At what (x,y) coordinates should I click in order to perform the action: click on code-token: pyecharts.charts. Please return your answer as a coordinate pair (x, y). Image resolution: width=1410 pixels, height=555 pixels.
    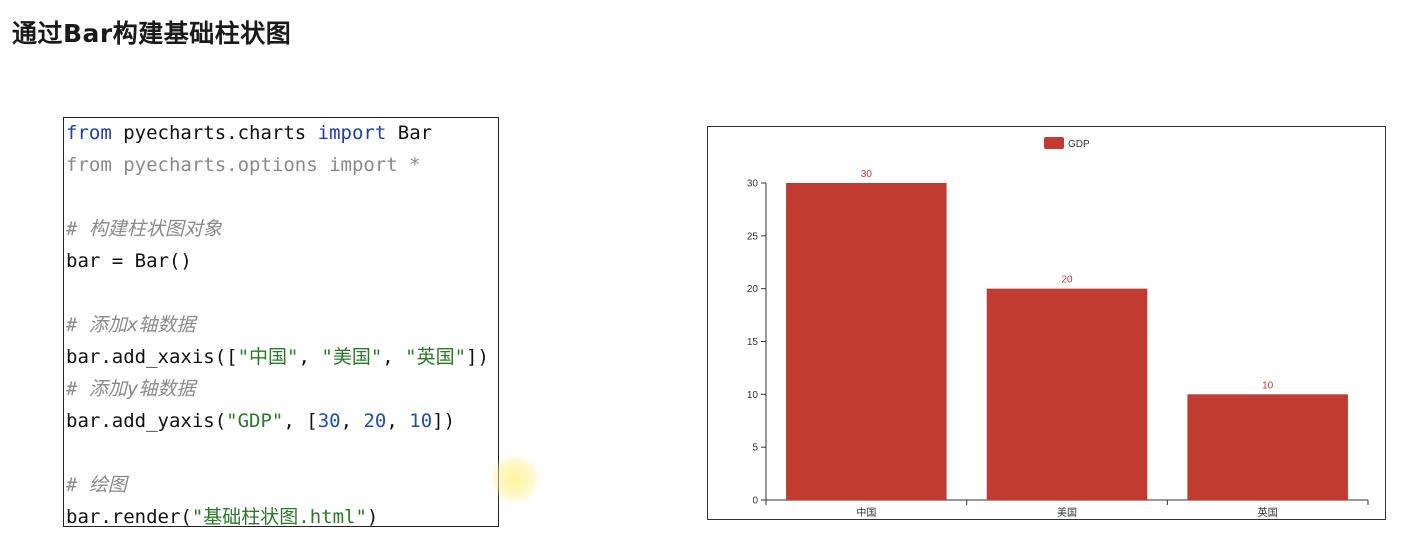
    Looking at the image, I should click on (214, 133).